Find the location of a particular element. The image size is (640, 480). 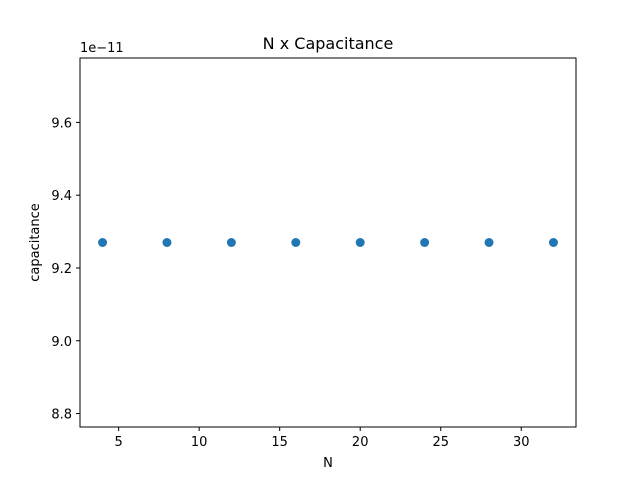

y-axis-label: capacitance is located at coordinates (35, 242).